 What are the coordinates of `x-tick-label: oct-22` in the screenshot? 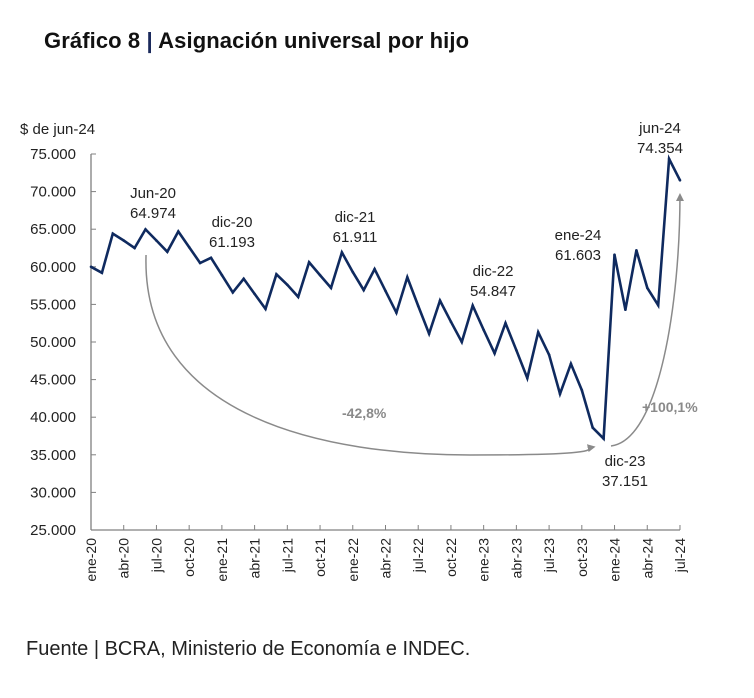 It's located at (451, 557).